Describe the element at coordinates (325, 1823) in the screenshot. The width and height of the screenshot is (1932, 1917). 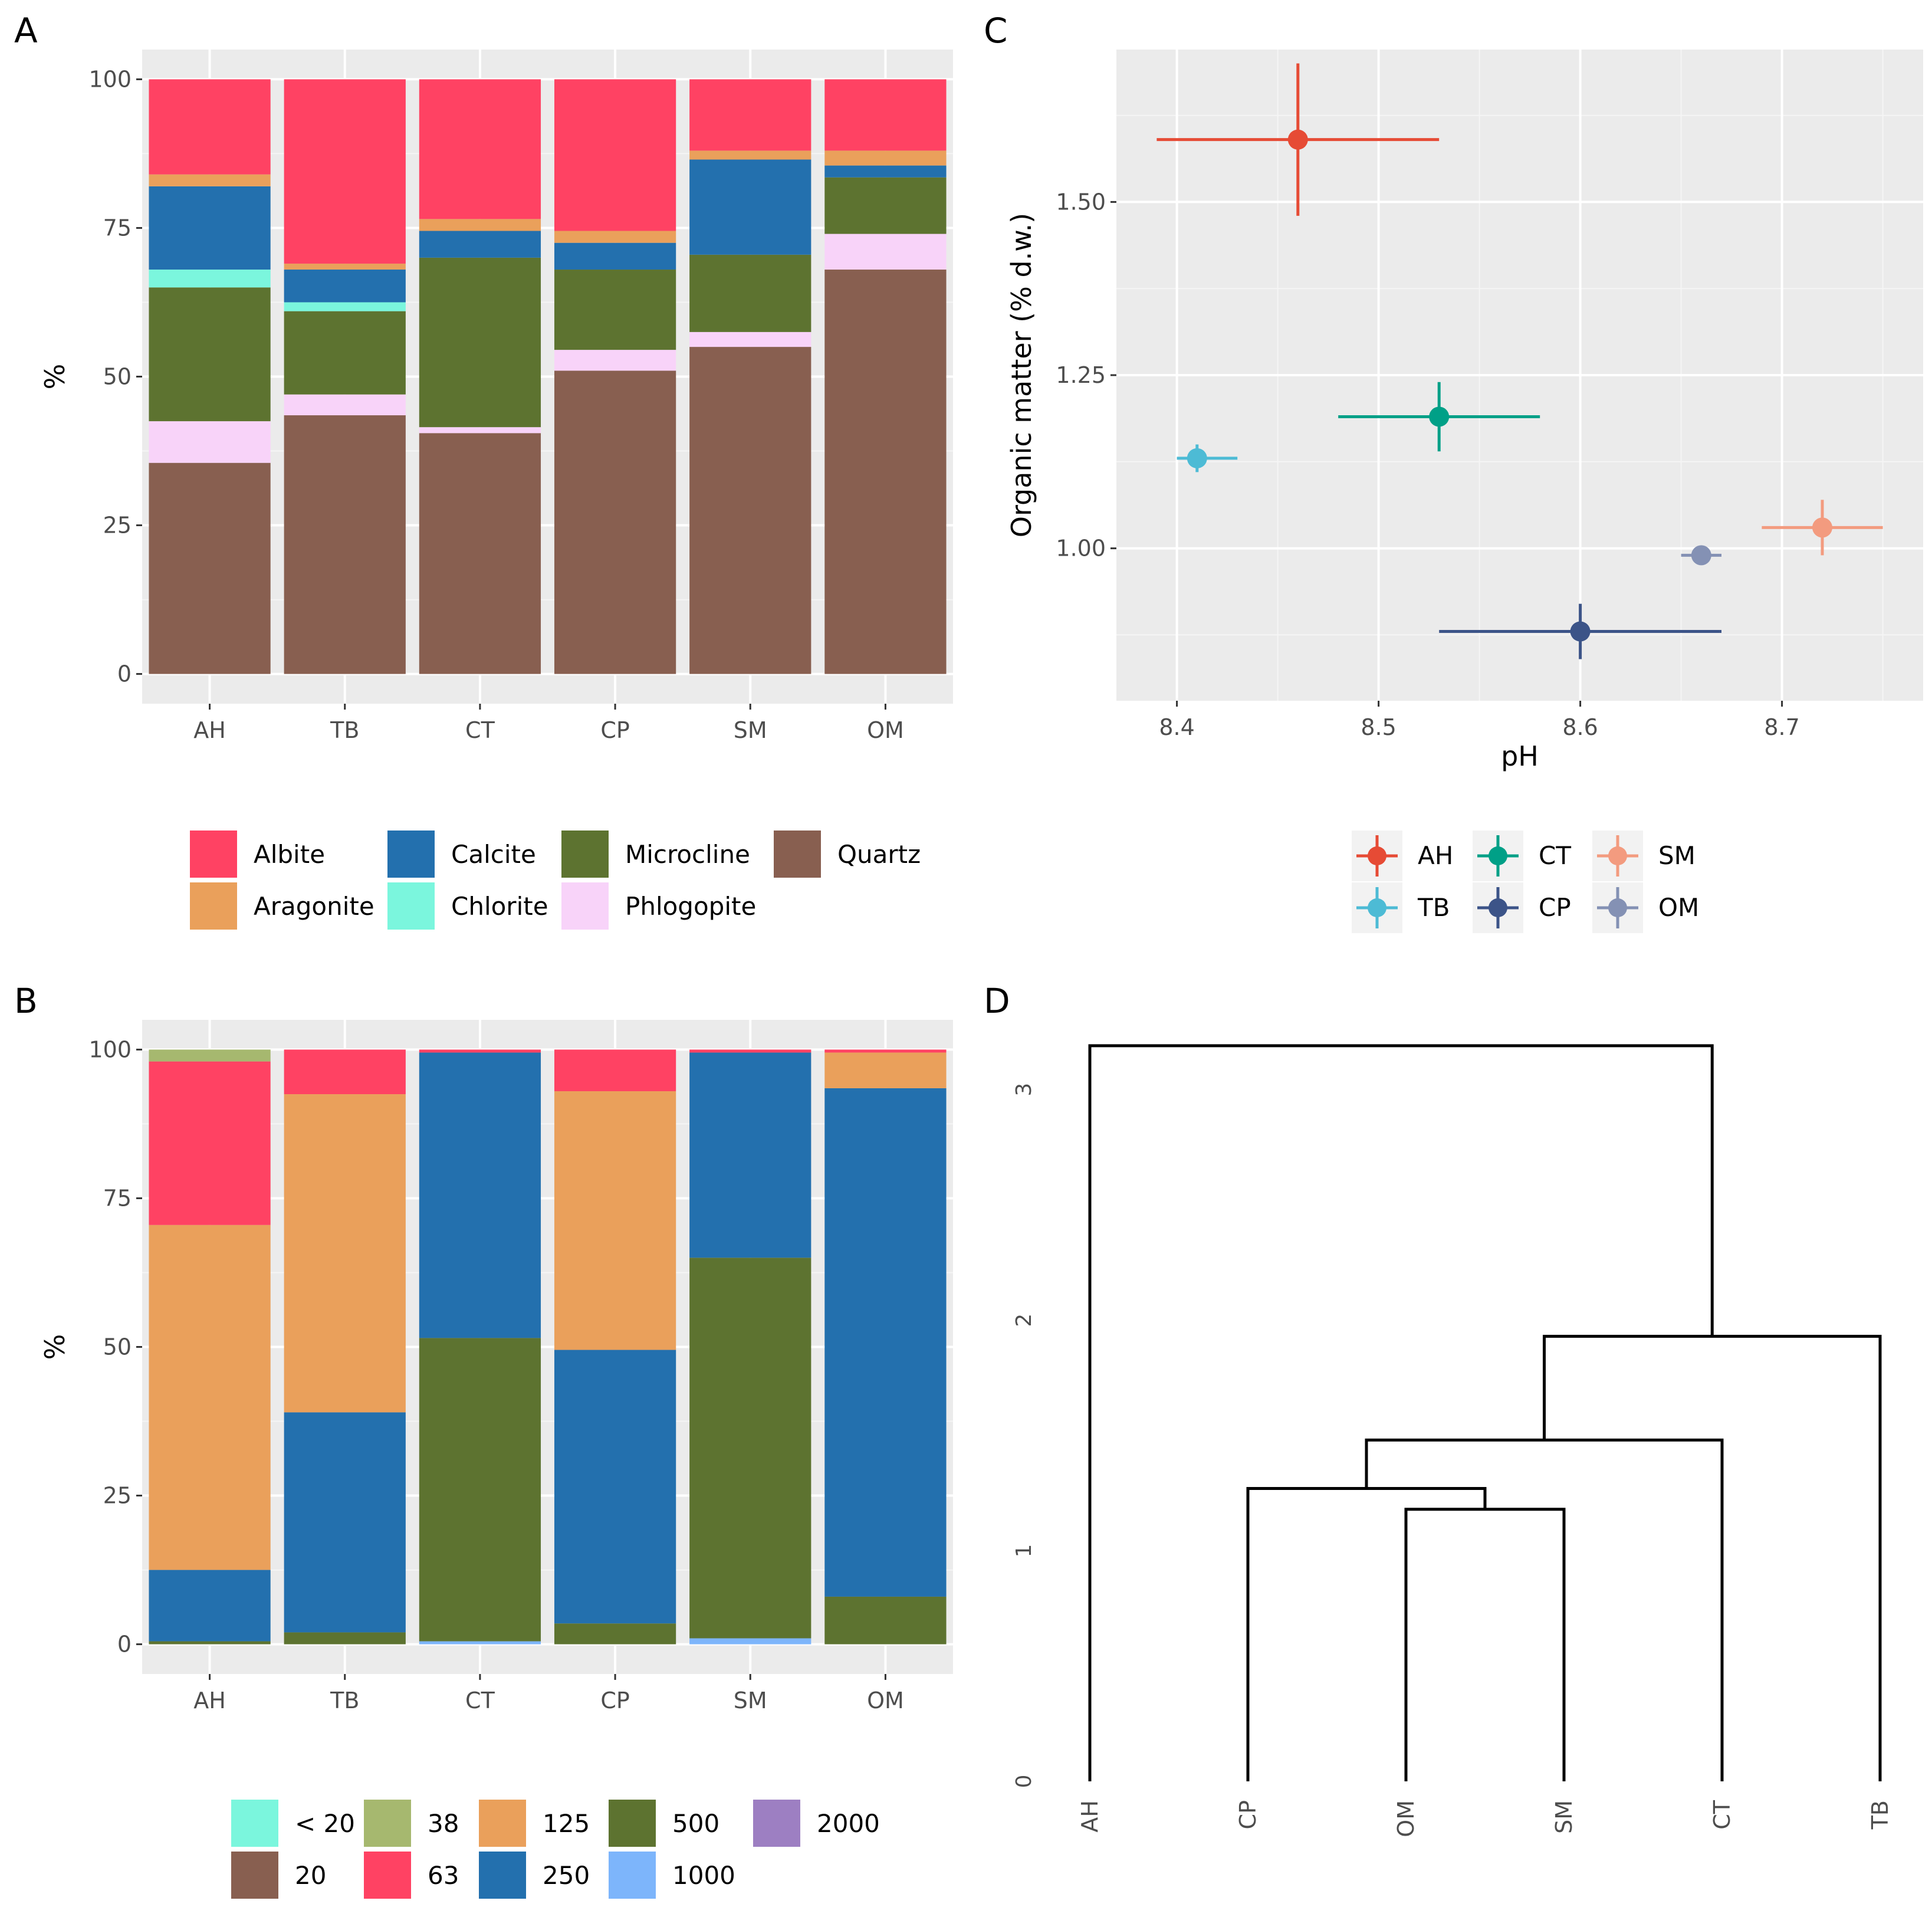
I see `legend-label: < 20` at that location.